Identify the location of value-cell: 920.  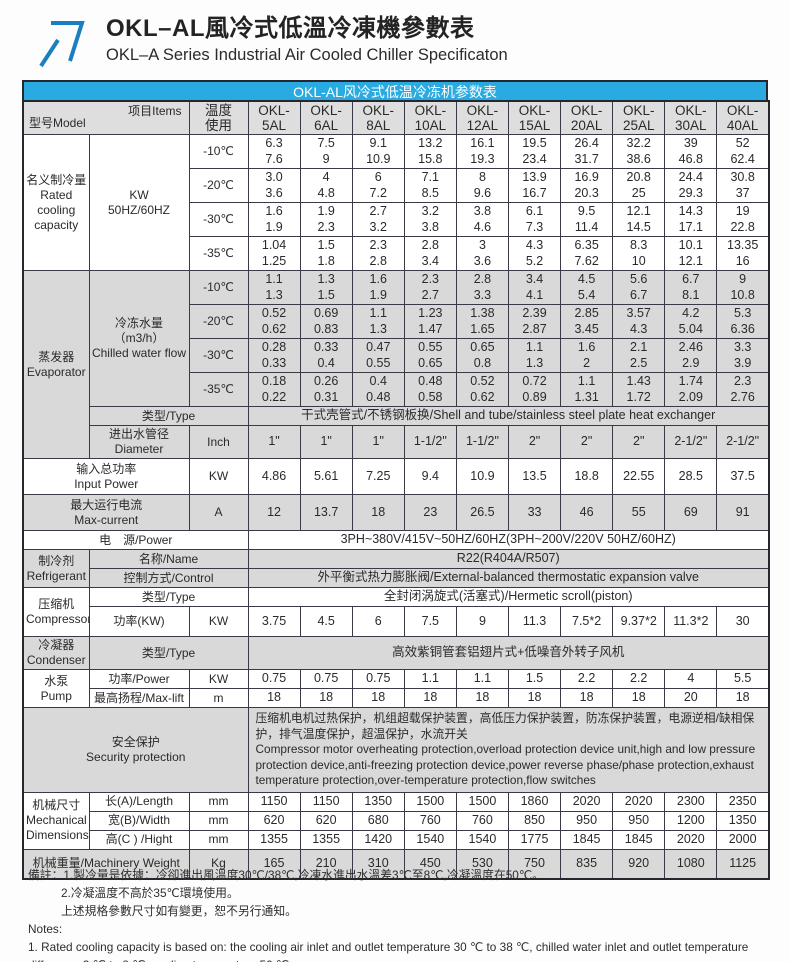
(639, 864).